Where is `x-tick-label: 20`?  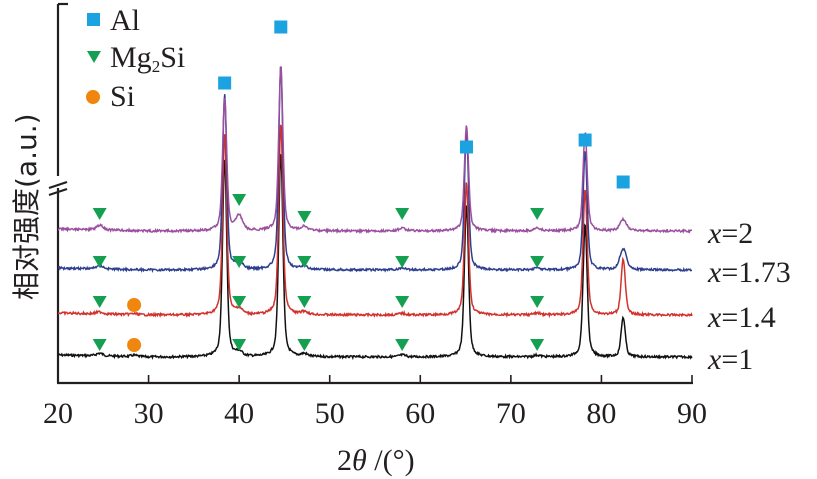
x-tick-label: 20 is located at coordinates (58, 413).